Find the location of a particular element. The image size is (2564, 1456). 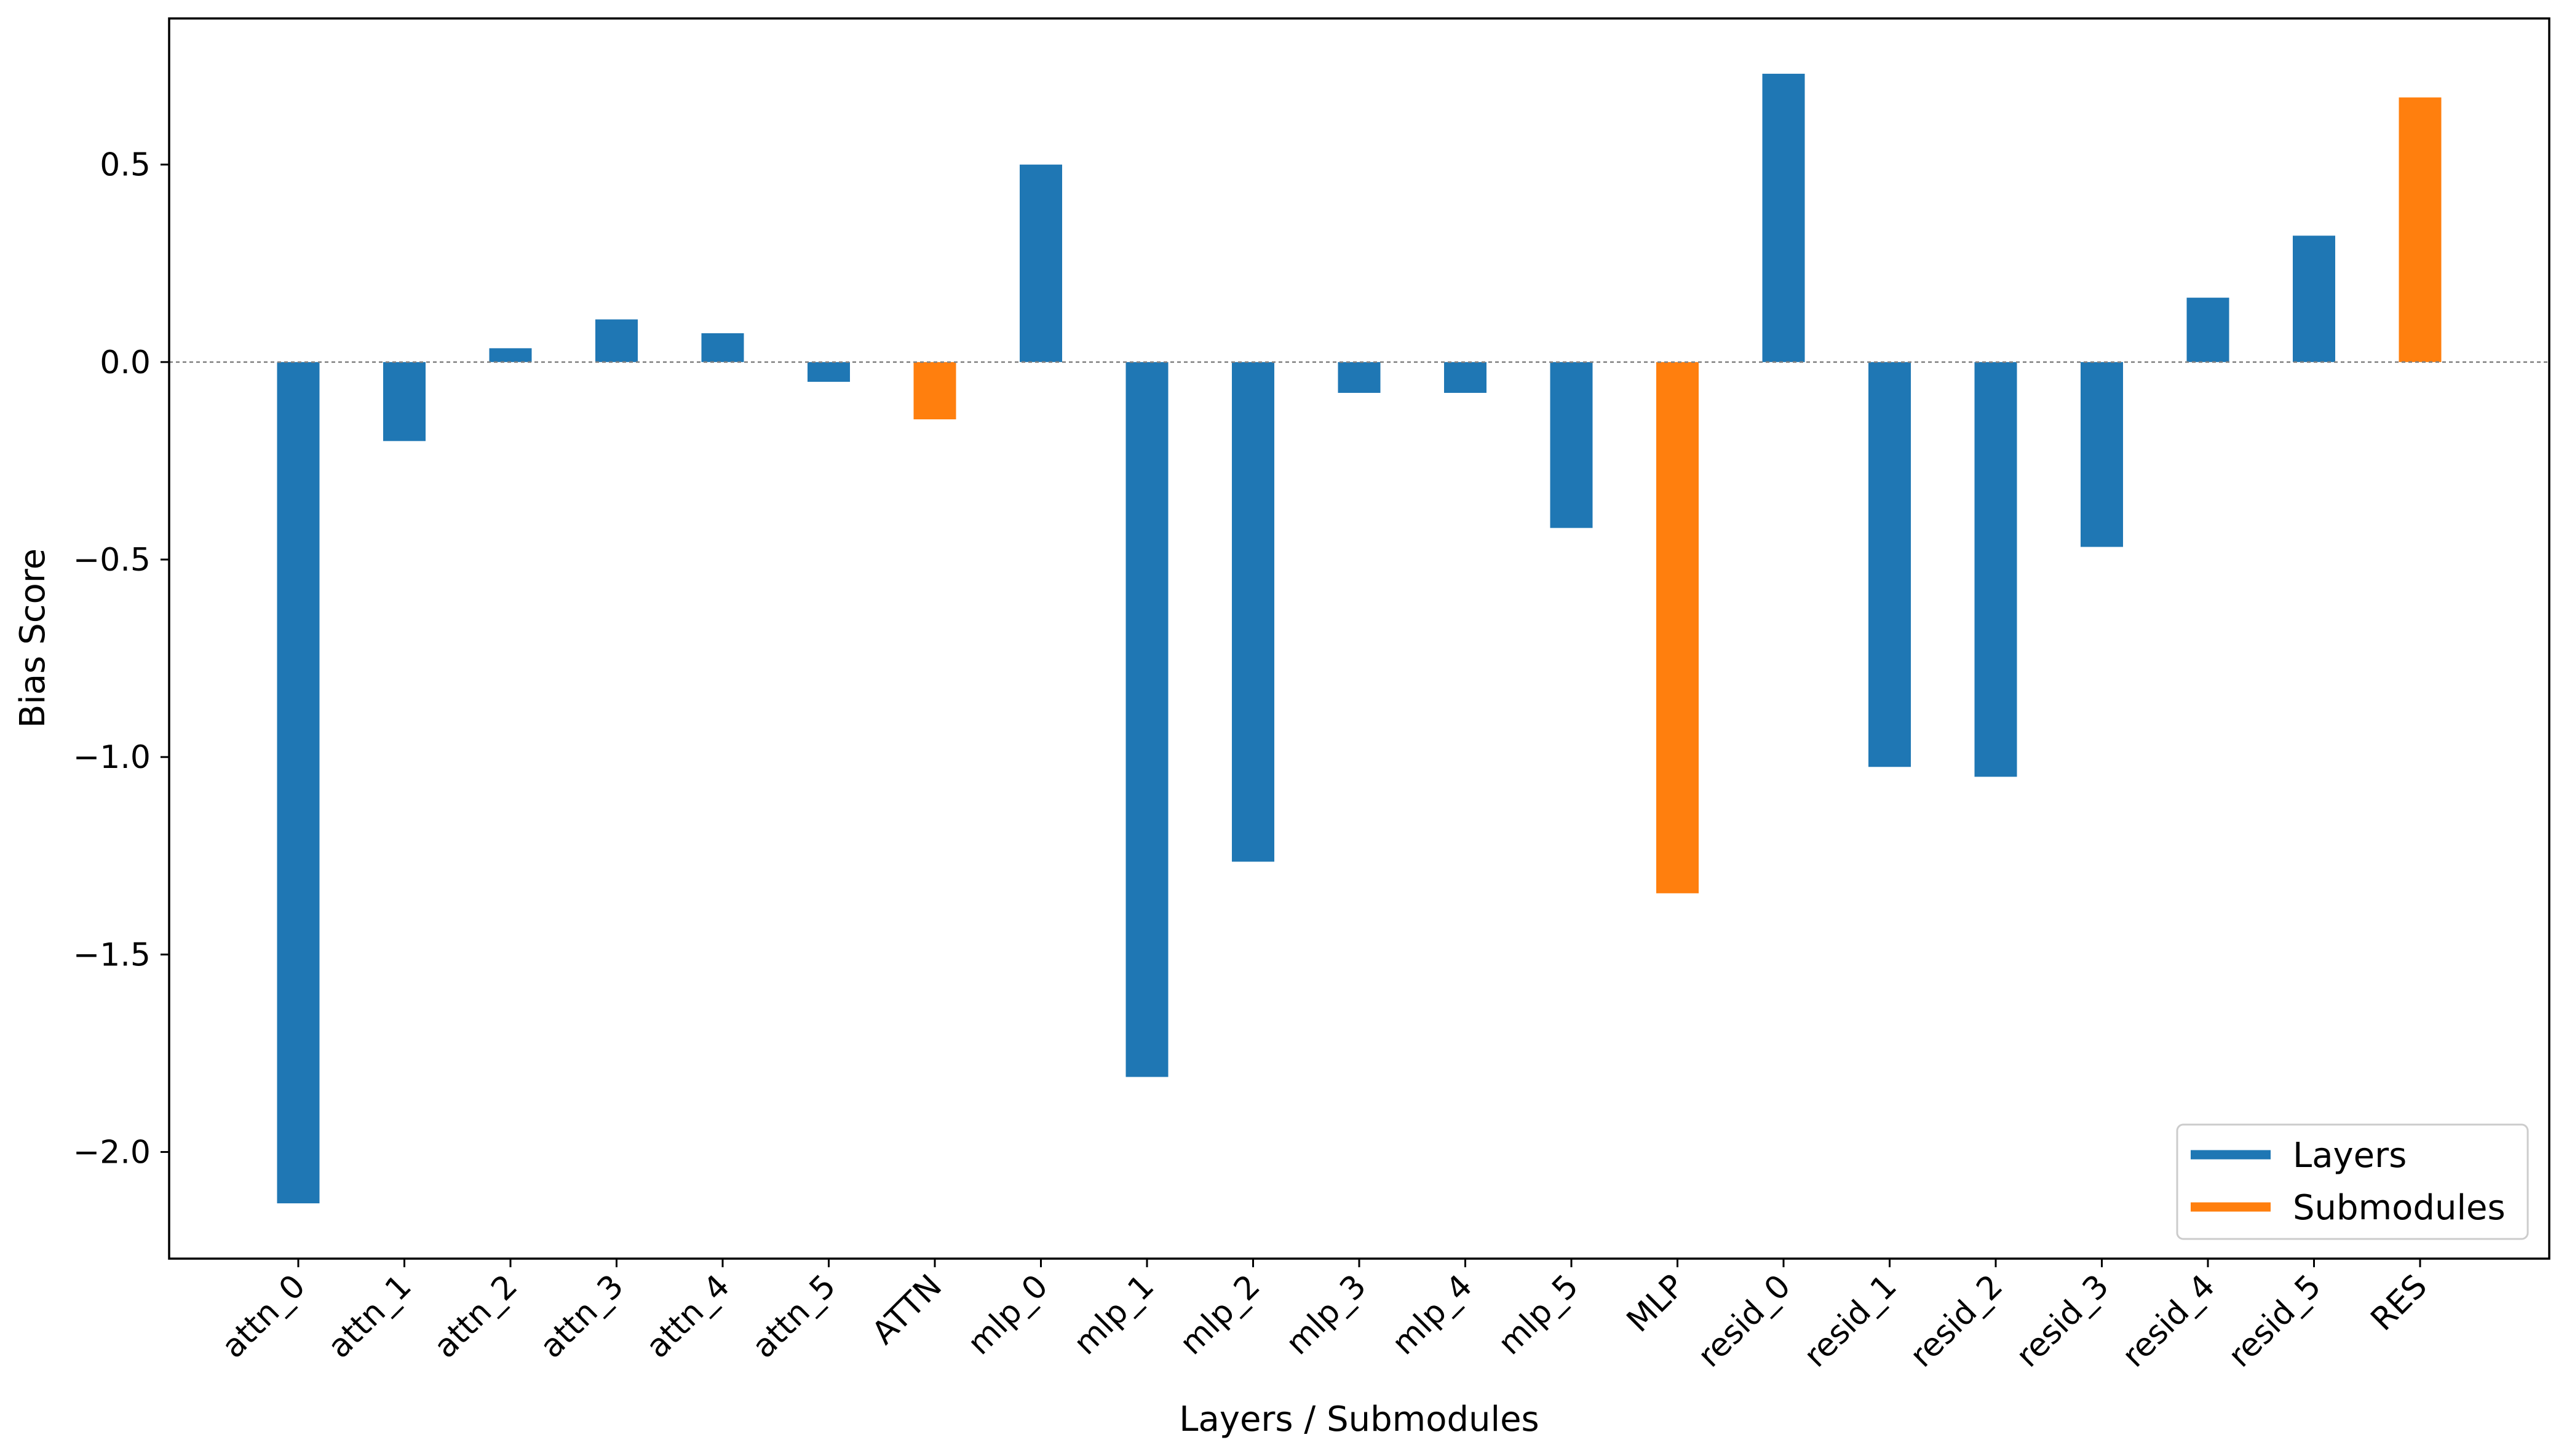

bar-mlp is located at coordinates (1677, 627).